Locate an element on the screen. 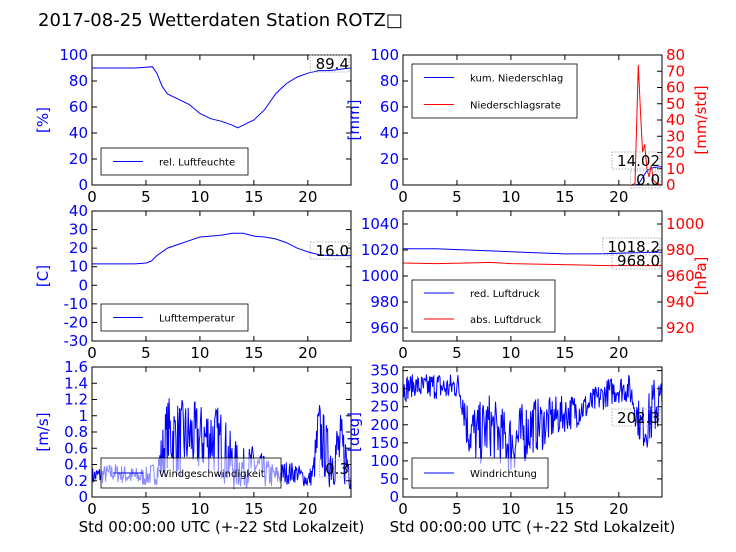 The height and width of the screenshot is (552, 736). legend: rel. Luftfeuchte is located at coordinates (174, 161).